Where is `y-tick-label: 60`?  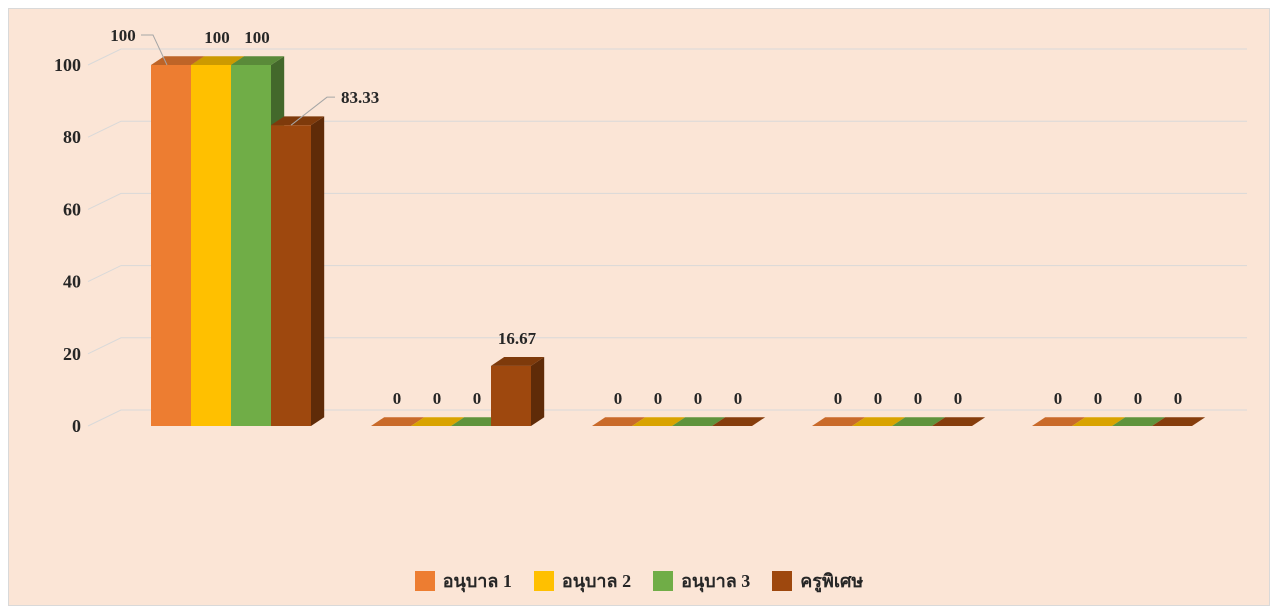
y-tick-label: 60 is located at coordinates (72, 209).